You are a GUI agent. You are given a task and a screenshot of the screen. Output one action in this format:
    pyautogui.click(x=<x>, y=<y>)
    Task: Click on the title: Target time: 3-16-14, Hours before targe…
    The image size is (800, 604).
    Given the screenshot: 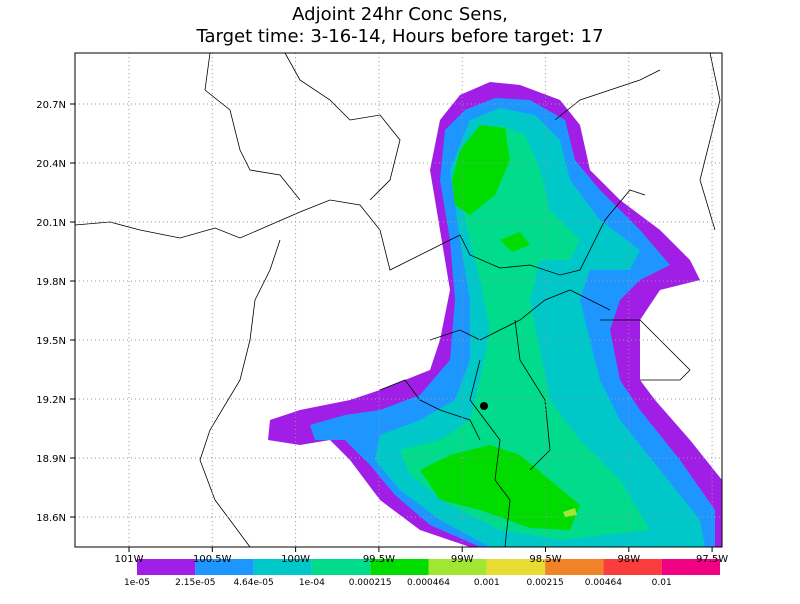 What is the action you would take?
    pyautogui.click(x=399, y=36)
    